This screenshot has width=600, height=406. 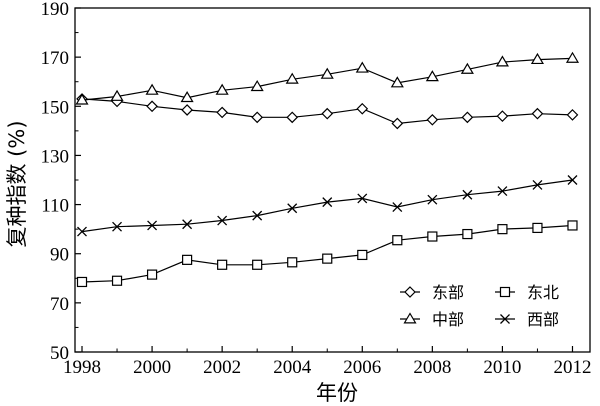 I want to click on series-diamond, so click(x=327, y=111).